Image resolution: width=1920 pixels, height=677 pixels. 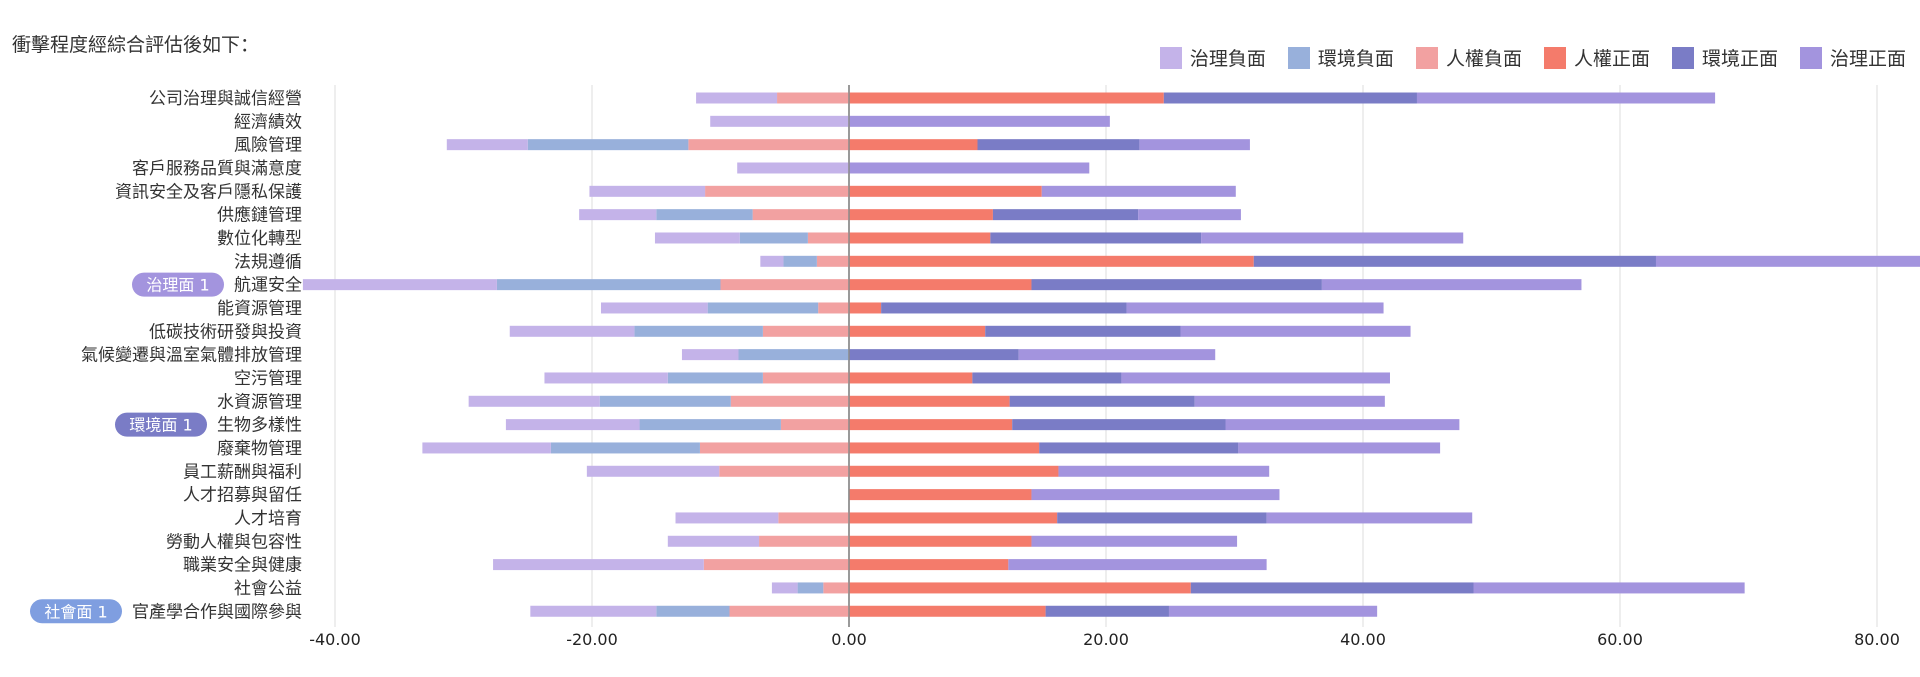 What do you see at coordinates (136, 45) in the screenshot?
I see `chart-heading: 衝擊程度經綜合評估後如下：` at bounding box center [136, 45].